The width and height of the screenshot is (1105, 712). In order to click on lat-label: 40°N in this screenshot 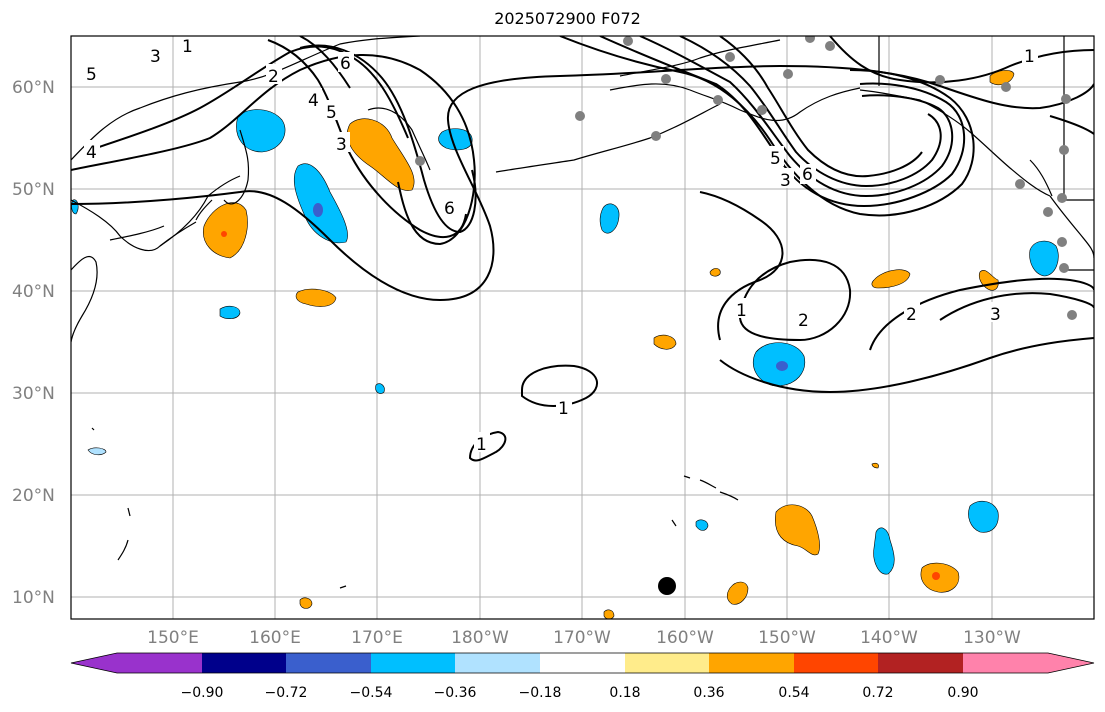, I will do `click(33, 292)`.